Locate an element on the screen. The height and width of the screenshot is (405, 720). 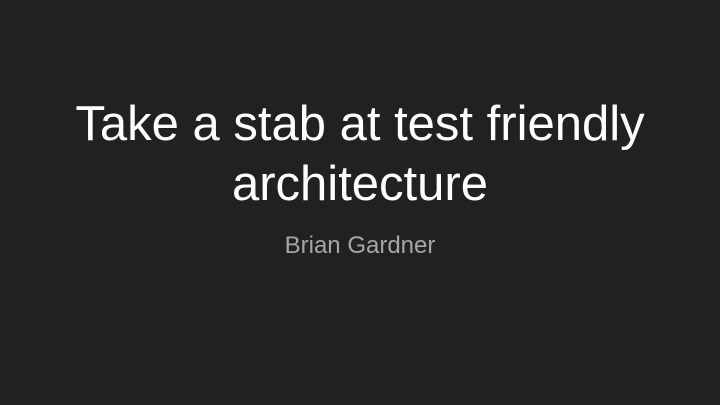
slide-subtitle: Brian Gardner is located at coordinates (360, 245).